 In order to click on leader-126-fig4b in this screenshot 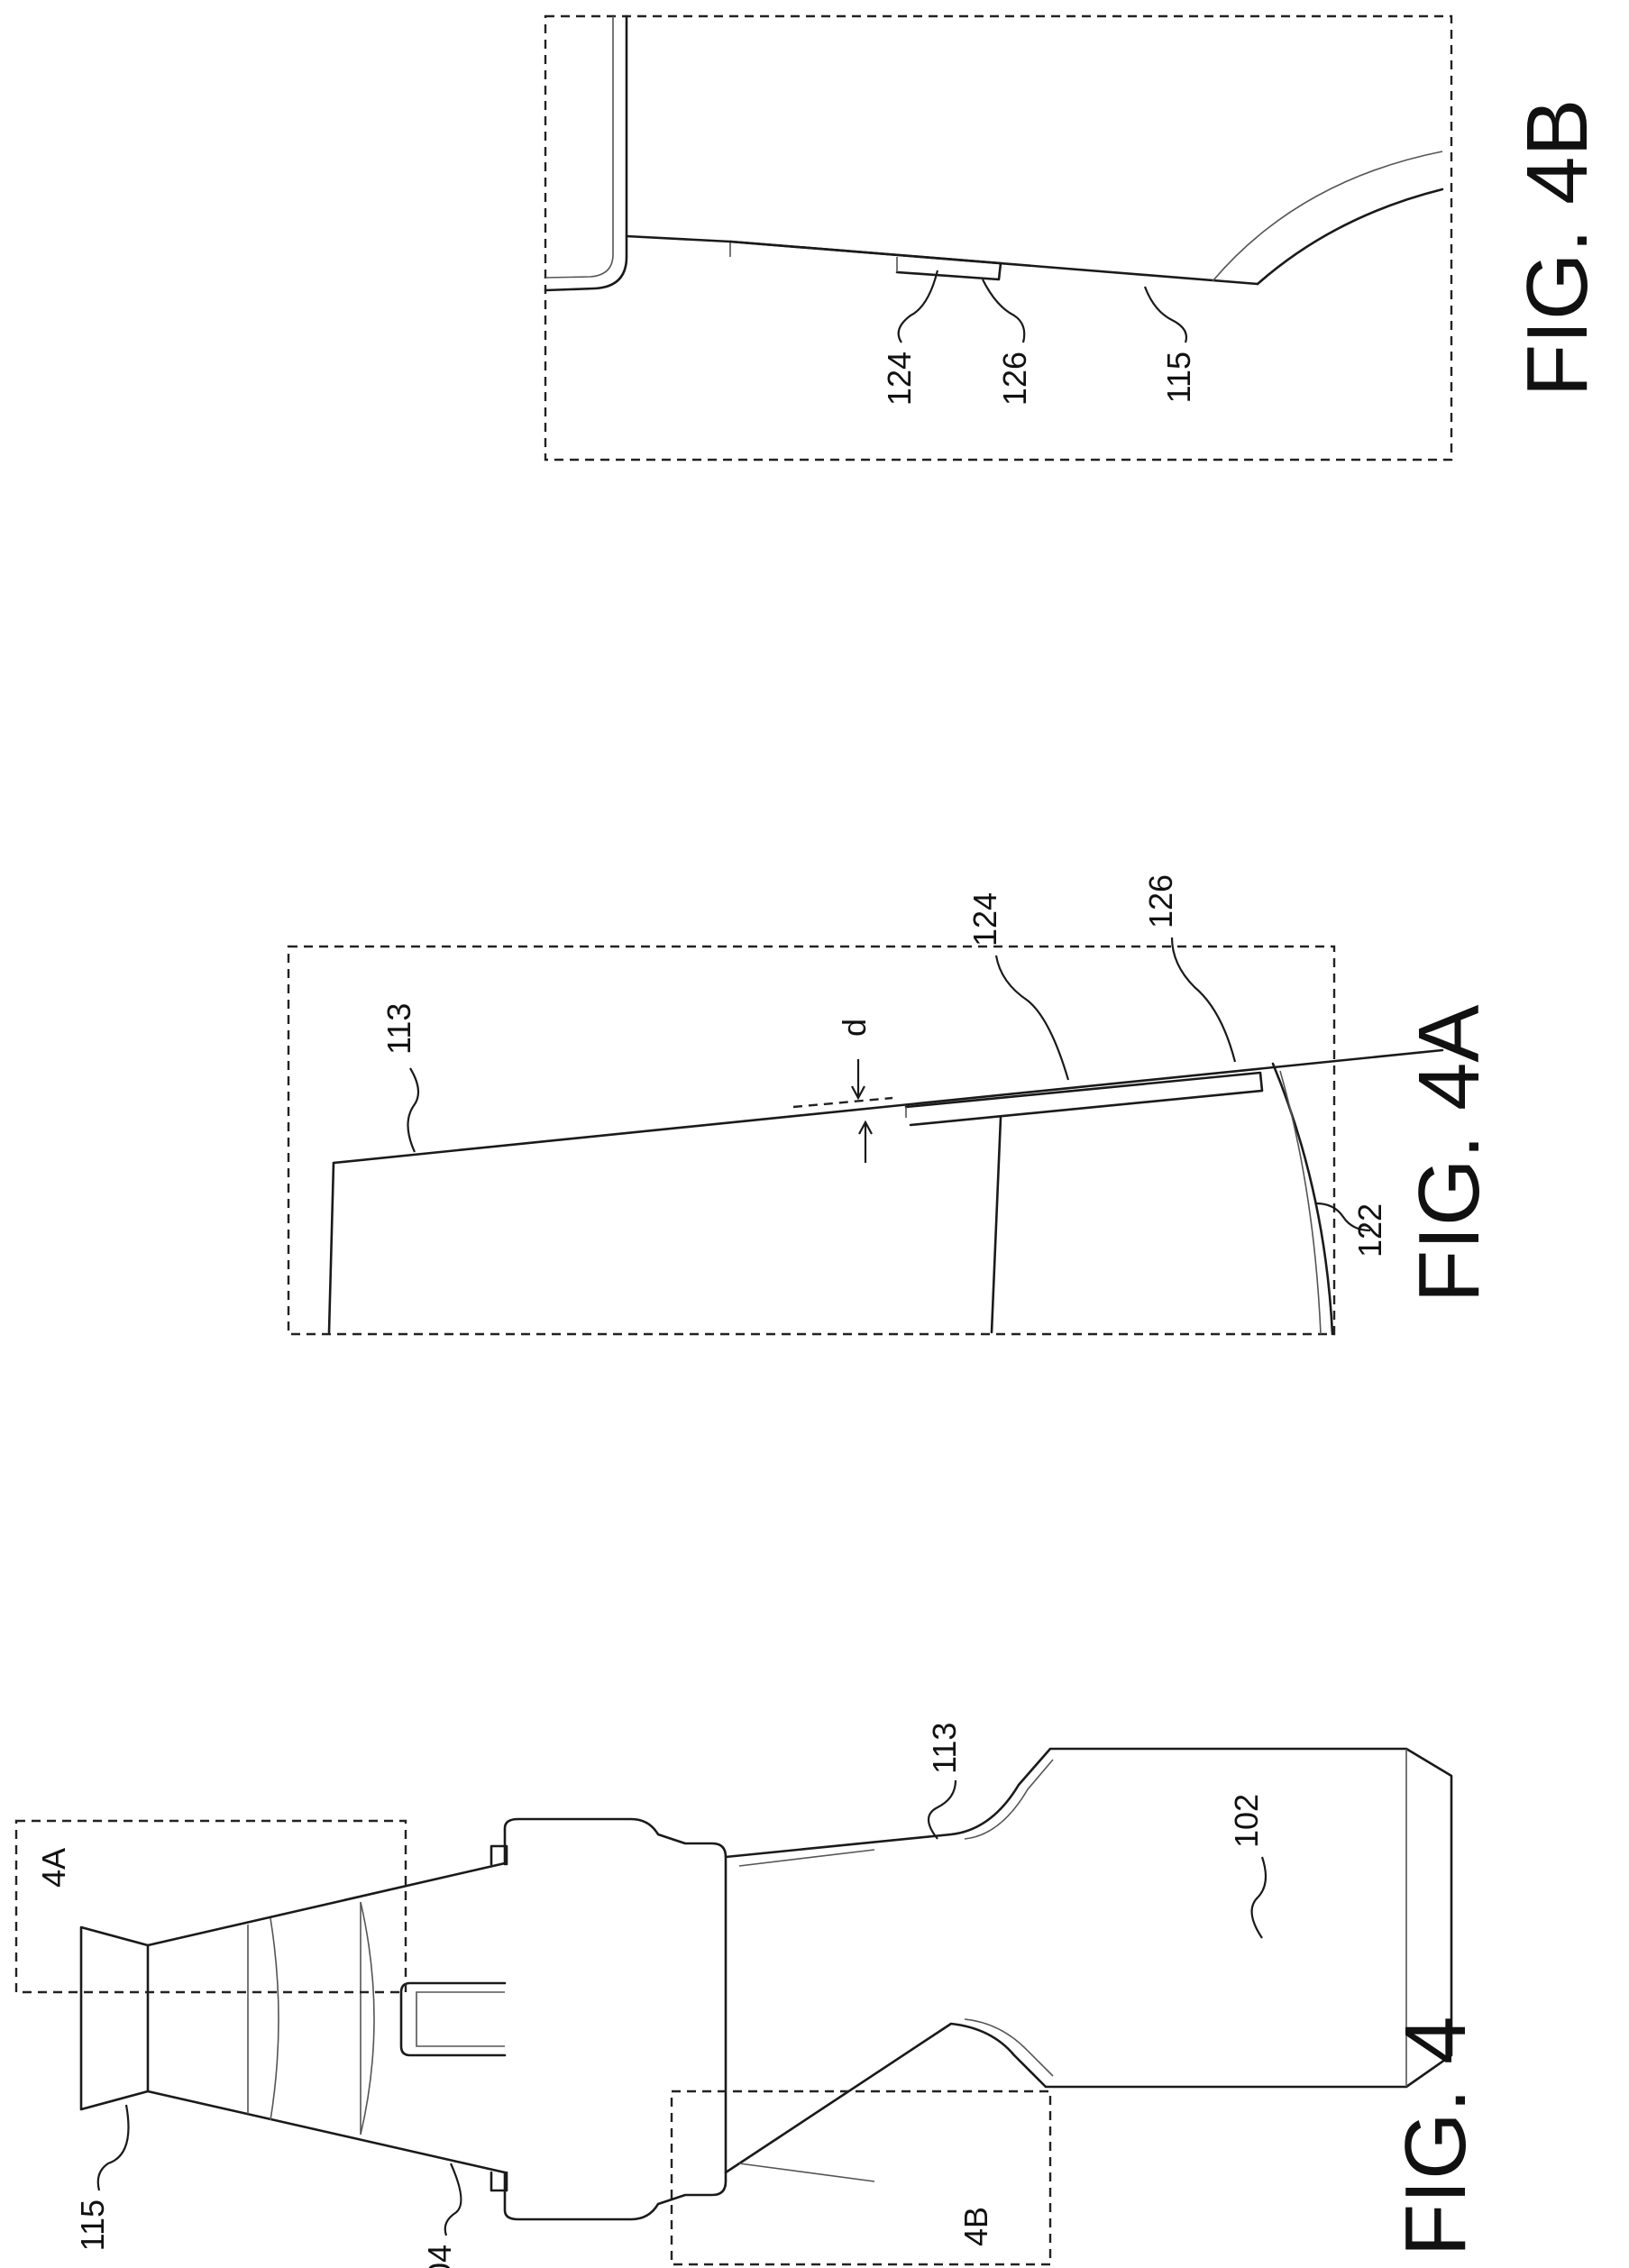, I will do `click(1003, 311)`.